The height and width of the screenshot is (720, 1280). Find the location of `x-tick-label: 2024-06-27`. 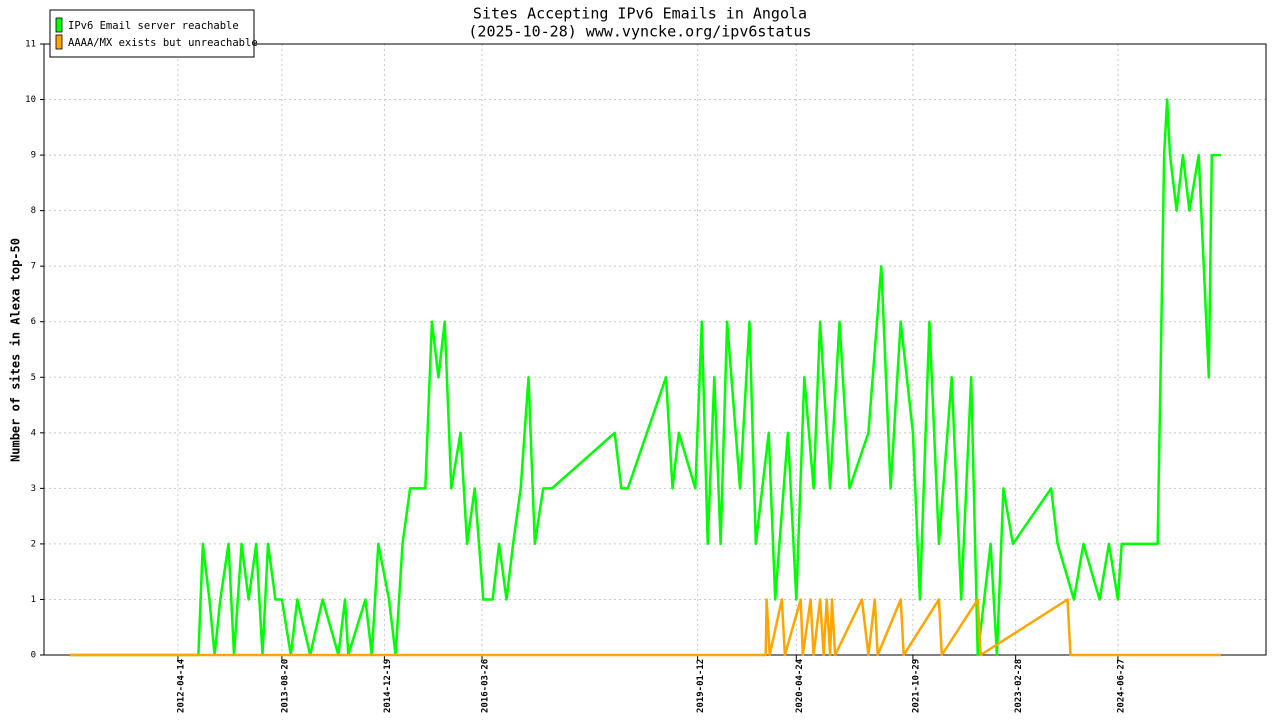

x-tick-label: 2024-06-27 is located at coordinates (1121, 686).